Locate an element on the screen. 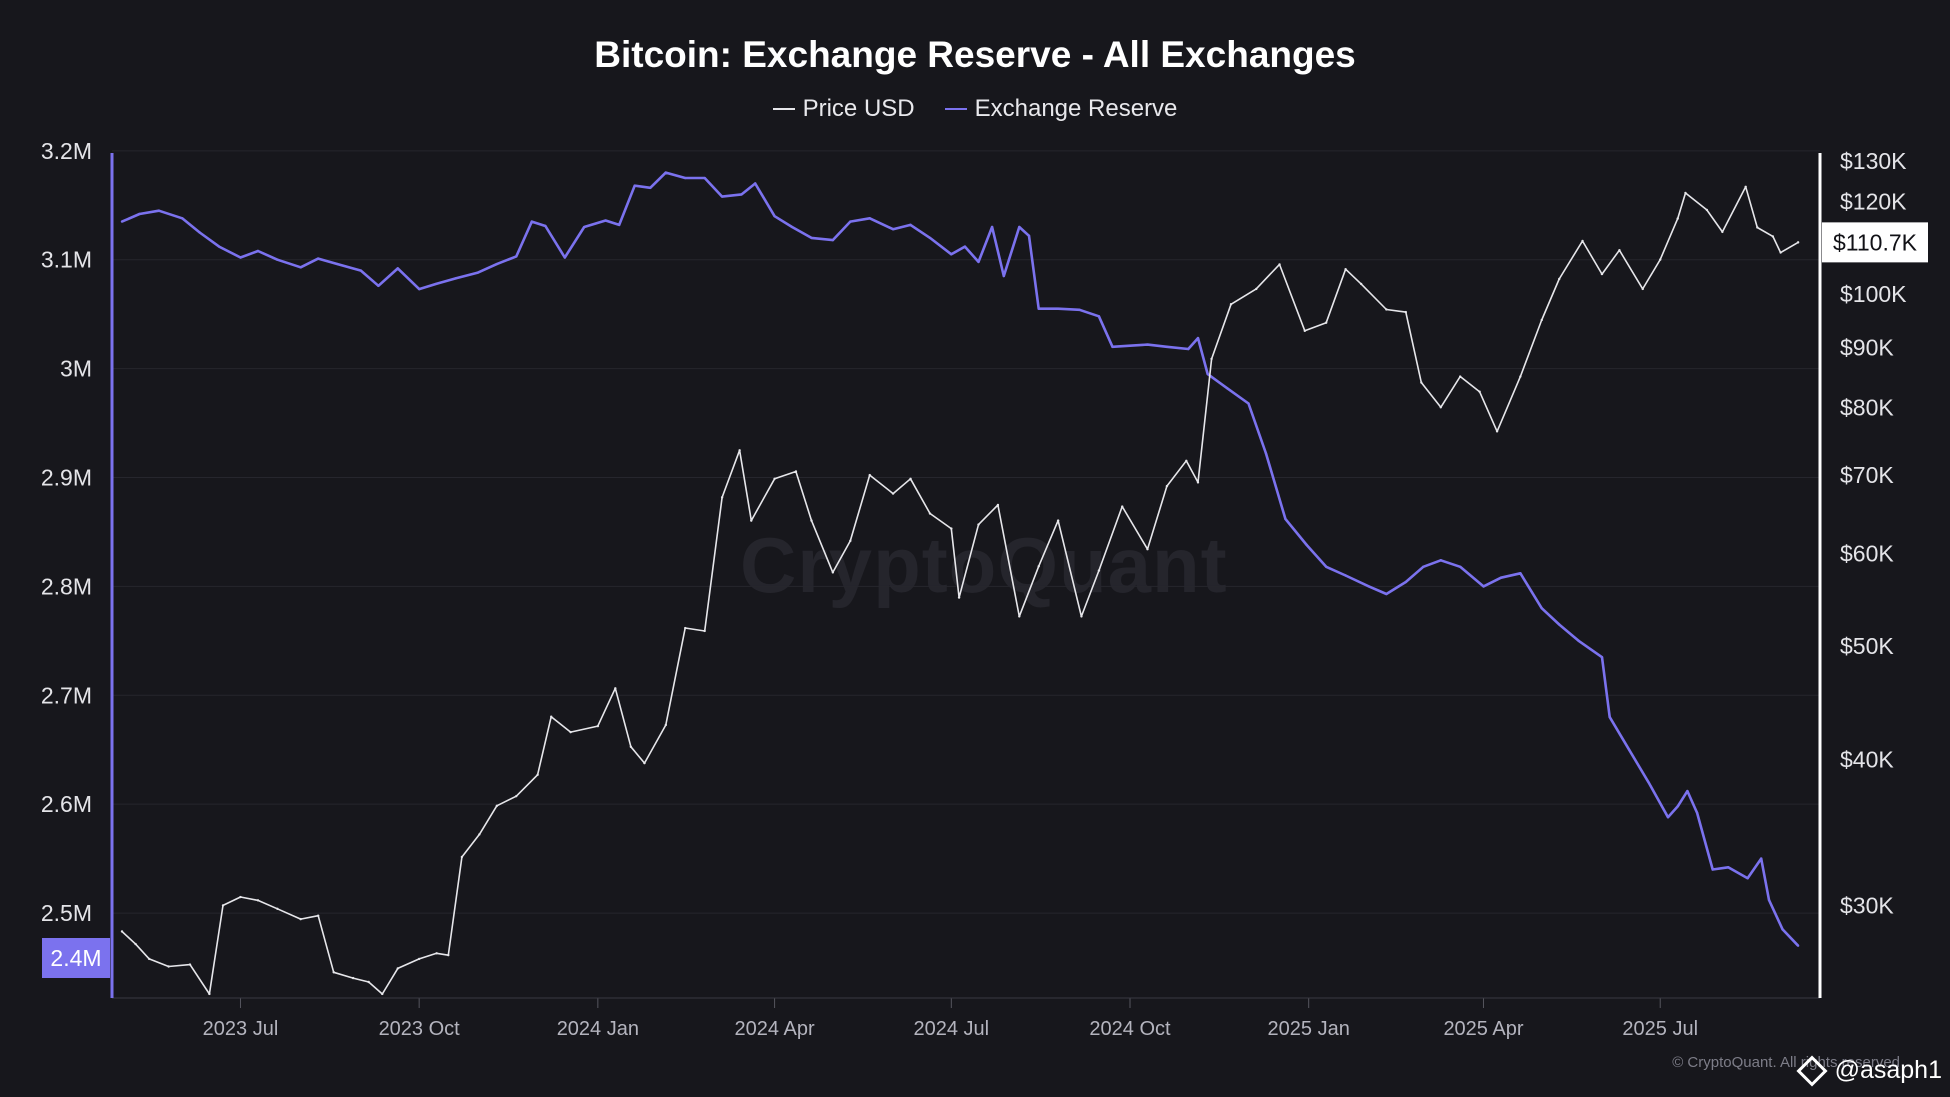  legend-item-exchange-reserve: Exchange Reserve is located at coordinates (1060, 109).